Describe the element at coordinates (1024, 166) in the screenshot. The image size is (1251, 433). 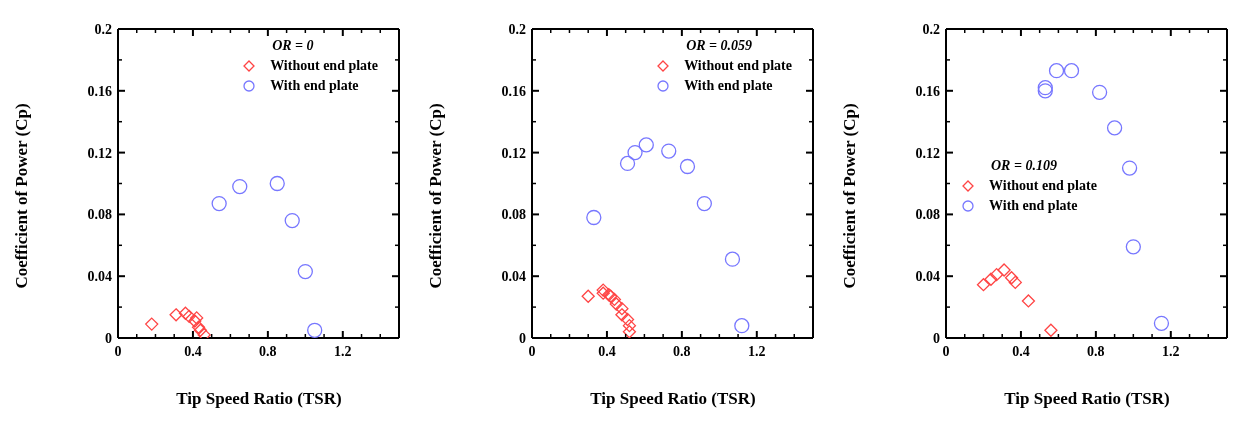
I see `legend-title: OR = 0.109` at that location.